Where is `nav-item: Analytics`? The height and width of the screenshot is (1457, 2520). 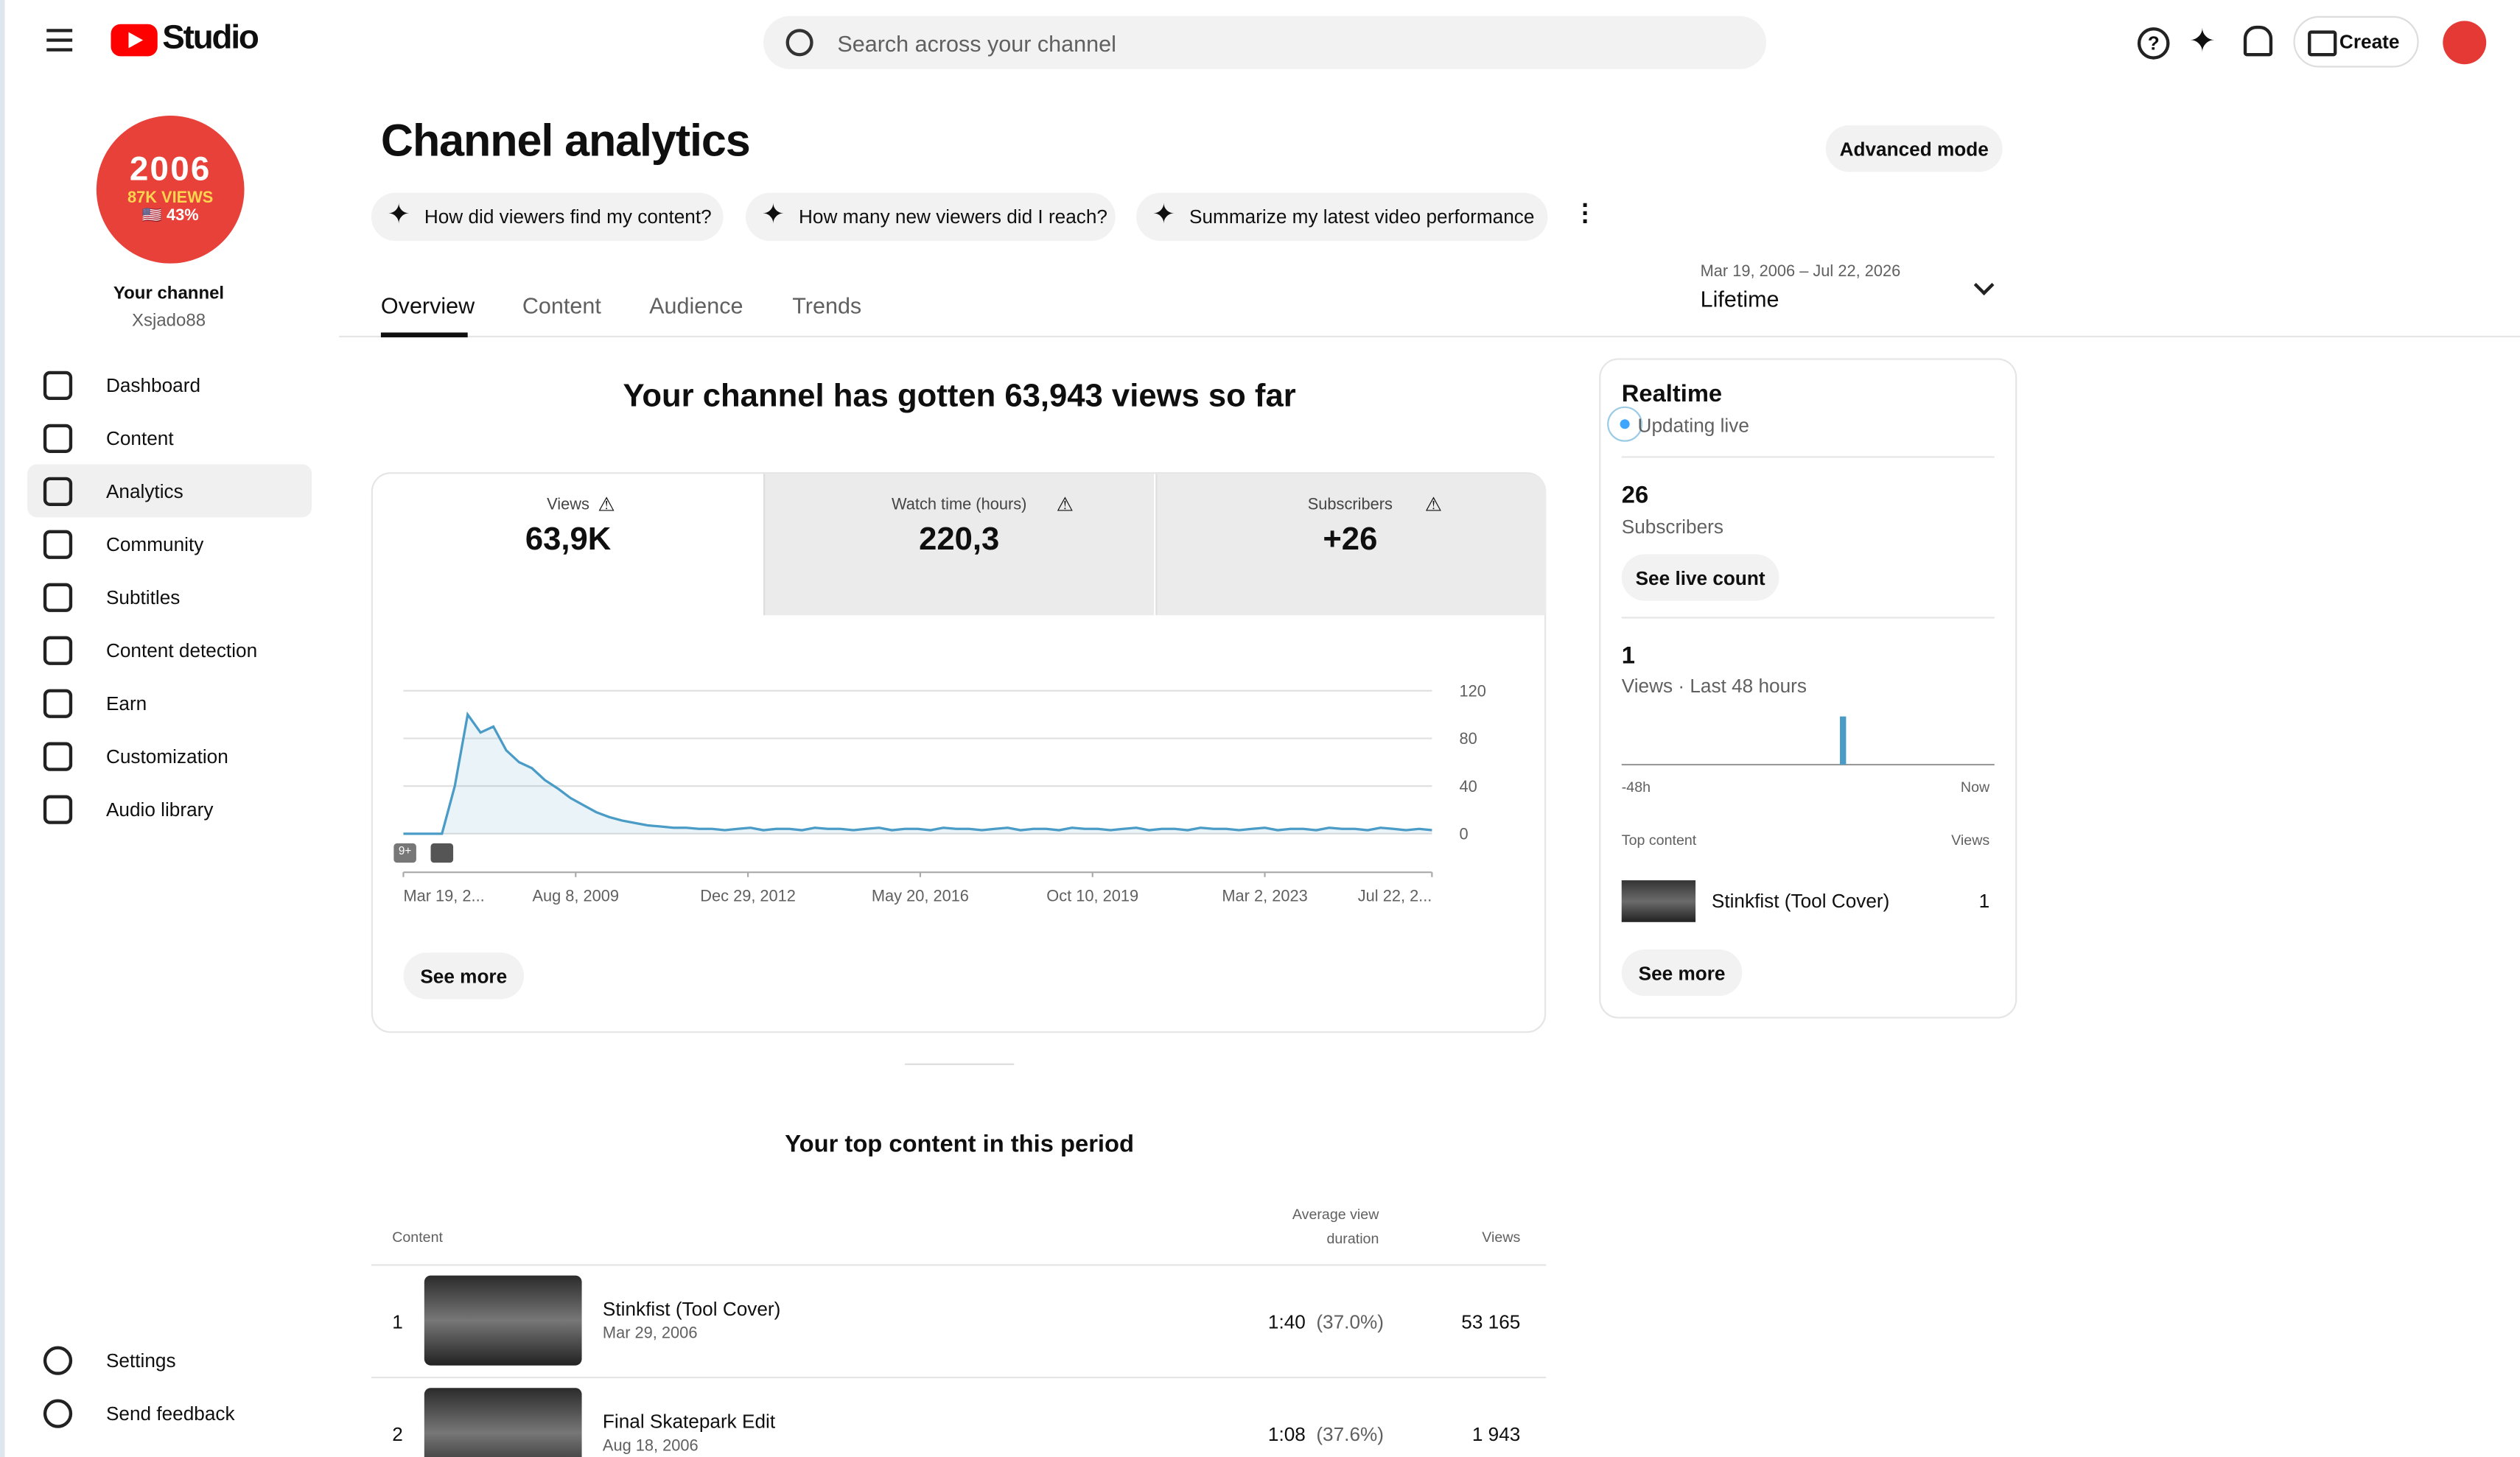 nav-item: Analytics is located at coordinates (144, 492).